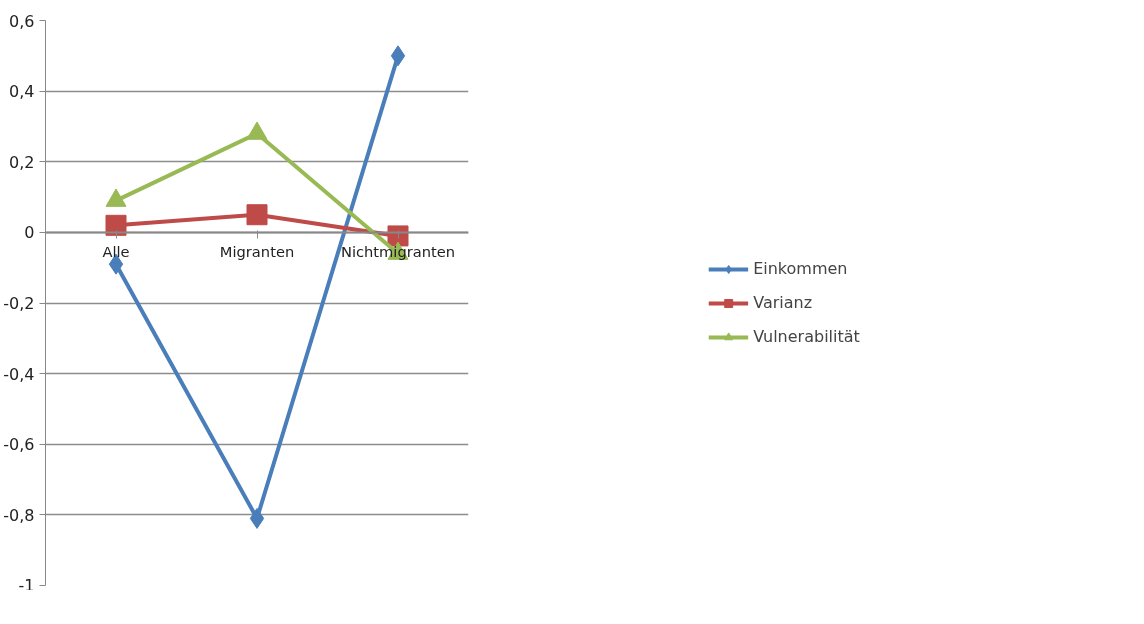 This screenshot has width=1144, height=624. I want to click on y-tick-label: -1, so click(26, 585).